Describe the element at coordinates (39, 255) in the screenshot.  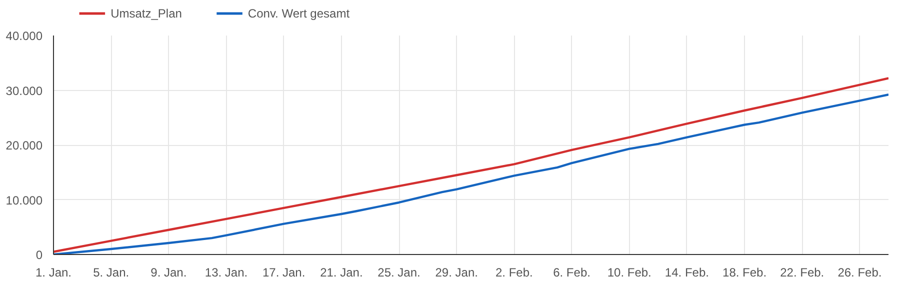
I see `y-tick-label: 0` at that location.